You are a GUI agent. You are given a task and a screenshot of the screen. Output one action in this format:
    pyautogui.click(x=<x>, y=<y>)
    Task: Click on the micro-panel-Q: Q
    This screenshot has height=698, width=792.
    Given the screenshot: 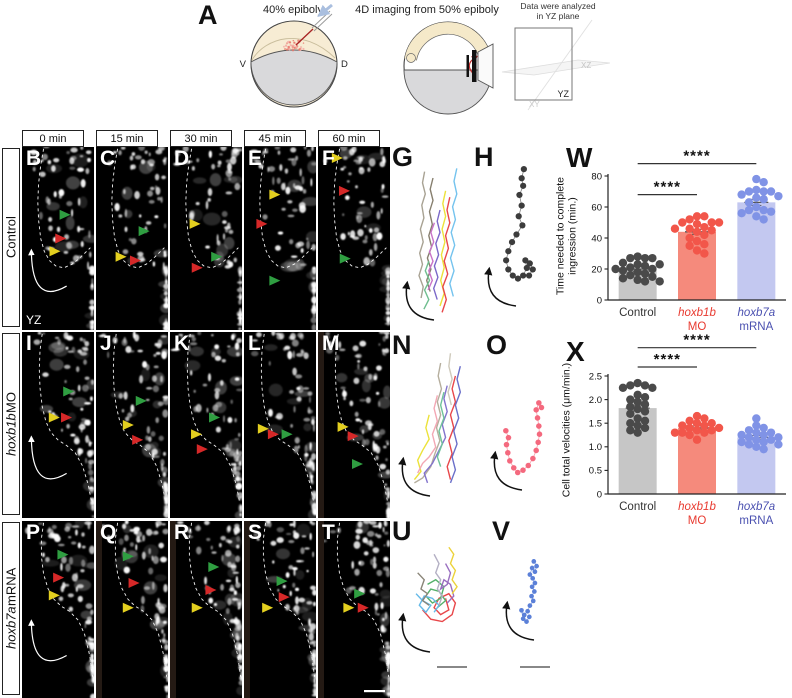 What is the action you would take?
    pyautogui.click(x=132, y=609)
    